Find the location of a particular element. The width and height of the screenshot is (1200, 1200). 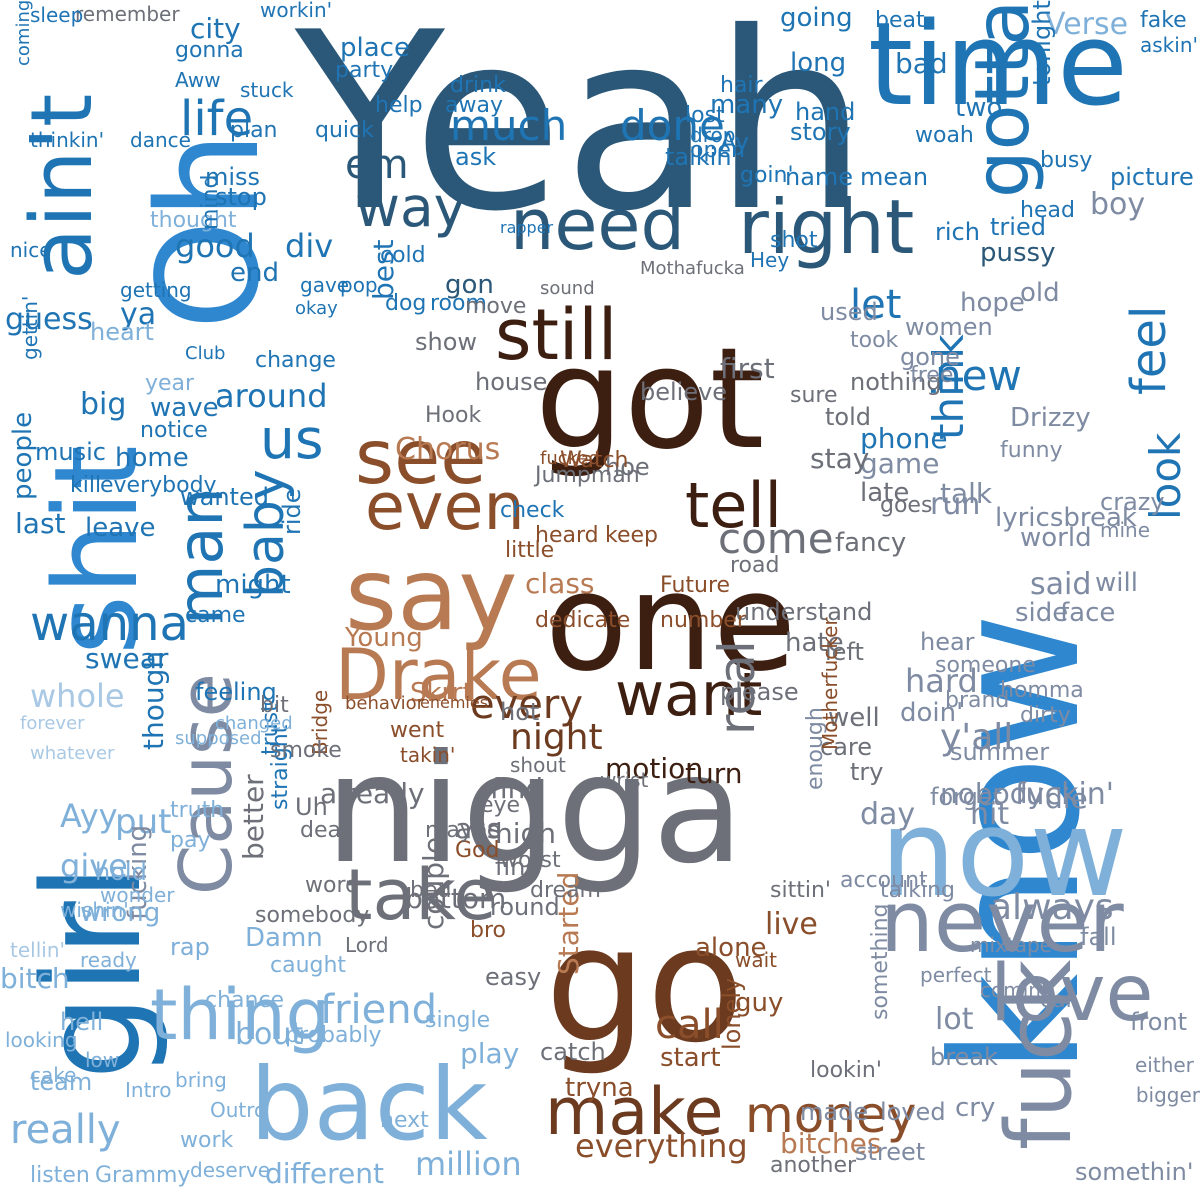

cloud-word-used: used is located at coordinates (849, 312).